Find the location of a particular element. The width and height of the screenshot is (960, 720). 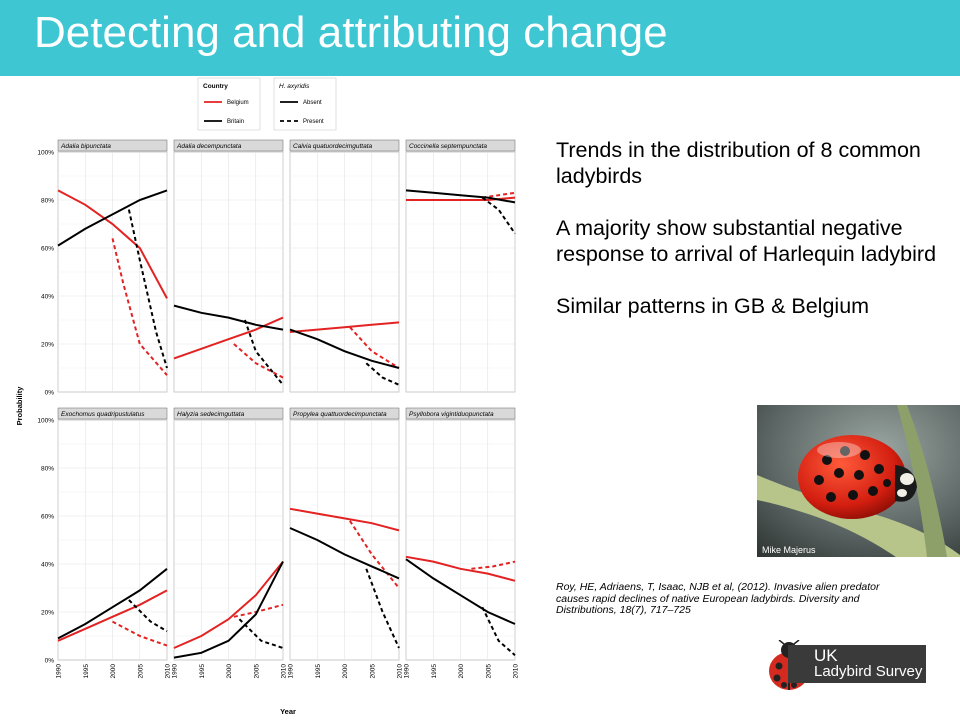

legend-status-label-1: Present is located at coordinates (313, 122).